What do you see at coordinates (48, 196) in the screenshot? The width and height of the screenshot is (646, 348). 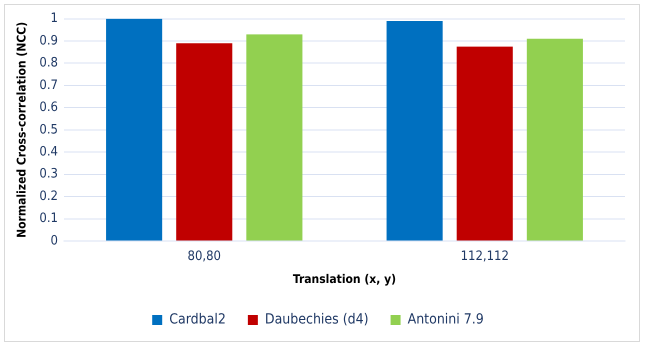 I see `y-tick-label: 0.2` at bounding box center [48, 196].